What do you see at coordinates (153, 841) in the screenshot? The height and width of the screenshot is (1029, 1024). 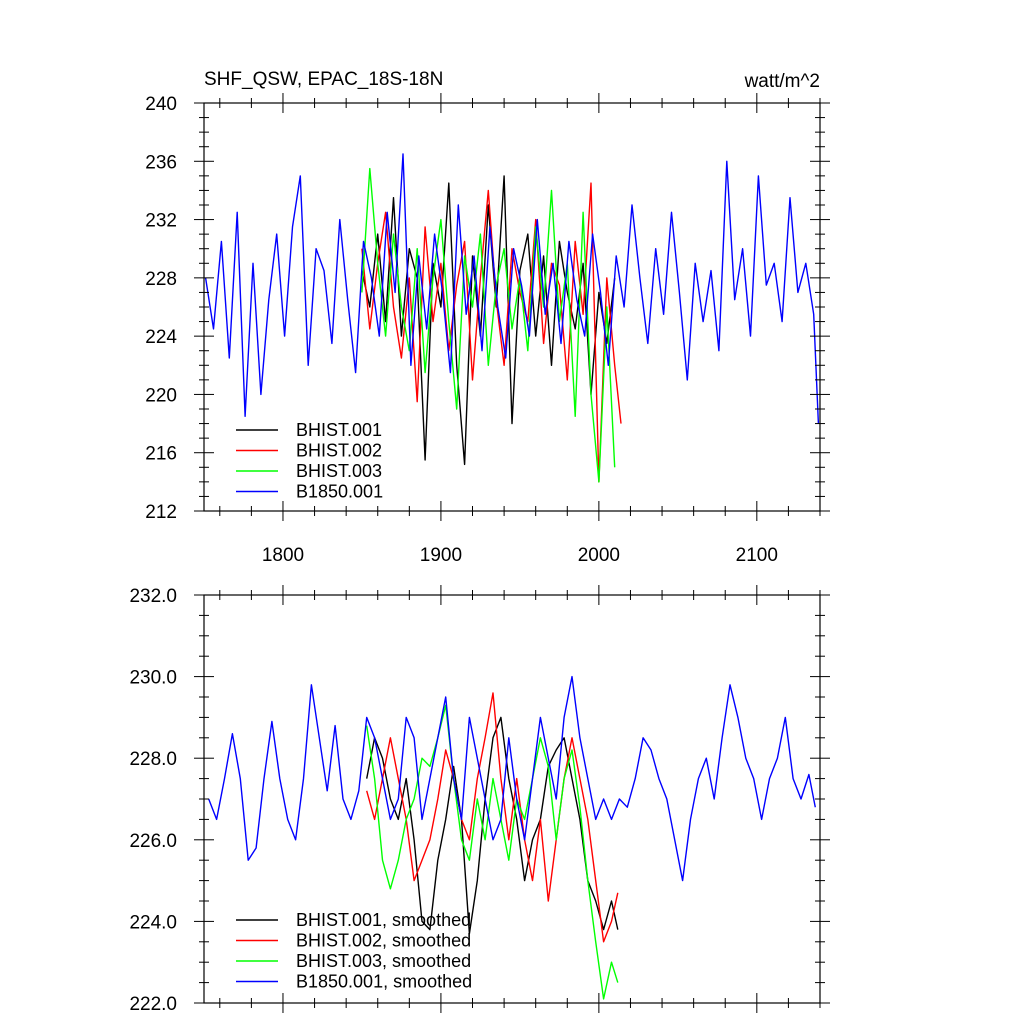 I see `bottom-y-tick-label: 226.0` at bounding box center [153, 841].